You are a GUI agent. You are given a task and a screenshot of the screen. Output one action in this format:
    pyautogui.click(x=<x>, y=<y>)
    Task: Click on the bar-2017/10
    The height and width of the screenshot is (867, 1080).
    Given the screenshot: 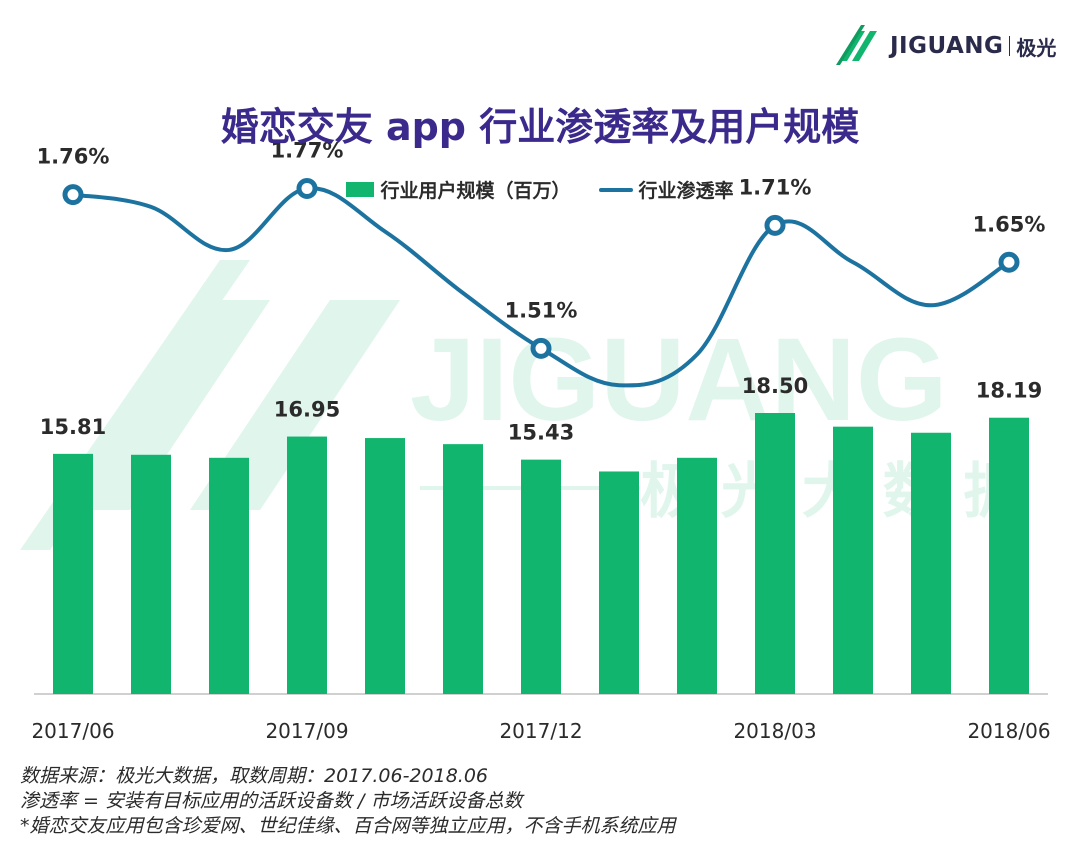 What is the action you would take?
    pyautogui.click(x=385, y=566)
    